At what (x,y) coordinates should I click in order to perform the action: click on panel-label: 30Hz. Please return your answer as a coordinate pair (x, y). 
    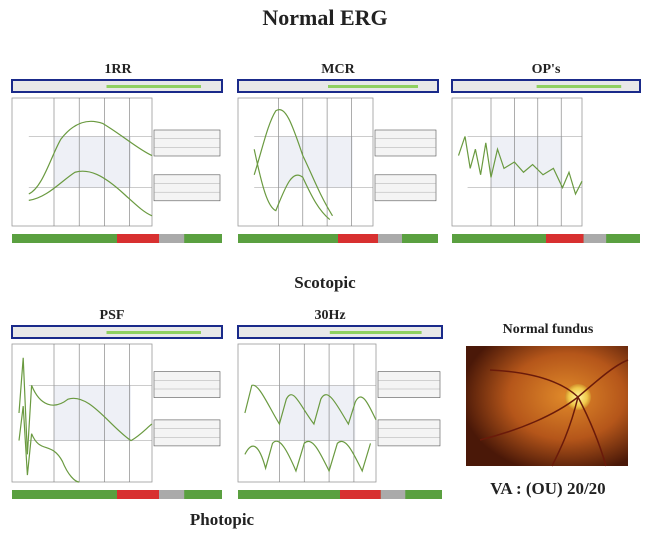
    Looking at the image, I should click on (329, 315).